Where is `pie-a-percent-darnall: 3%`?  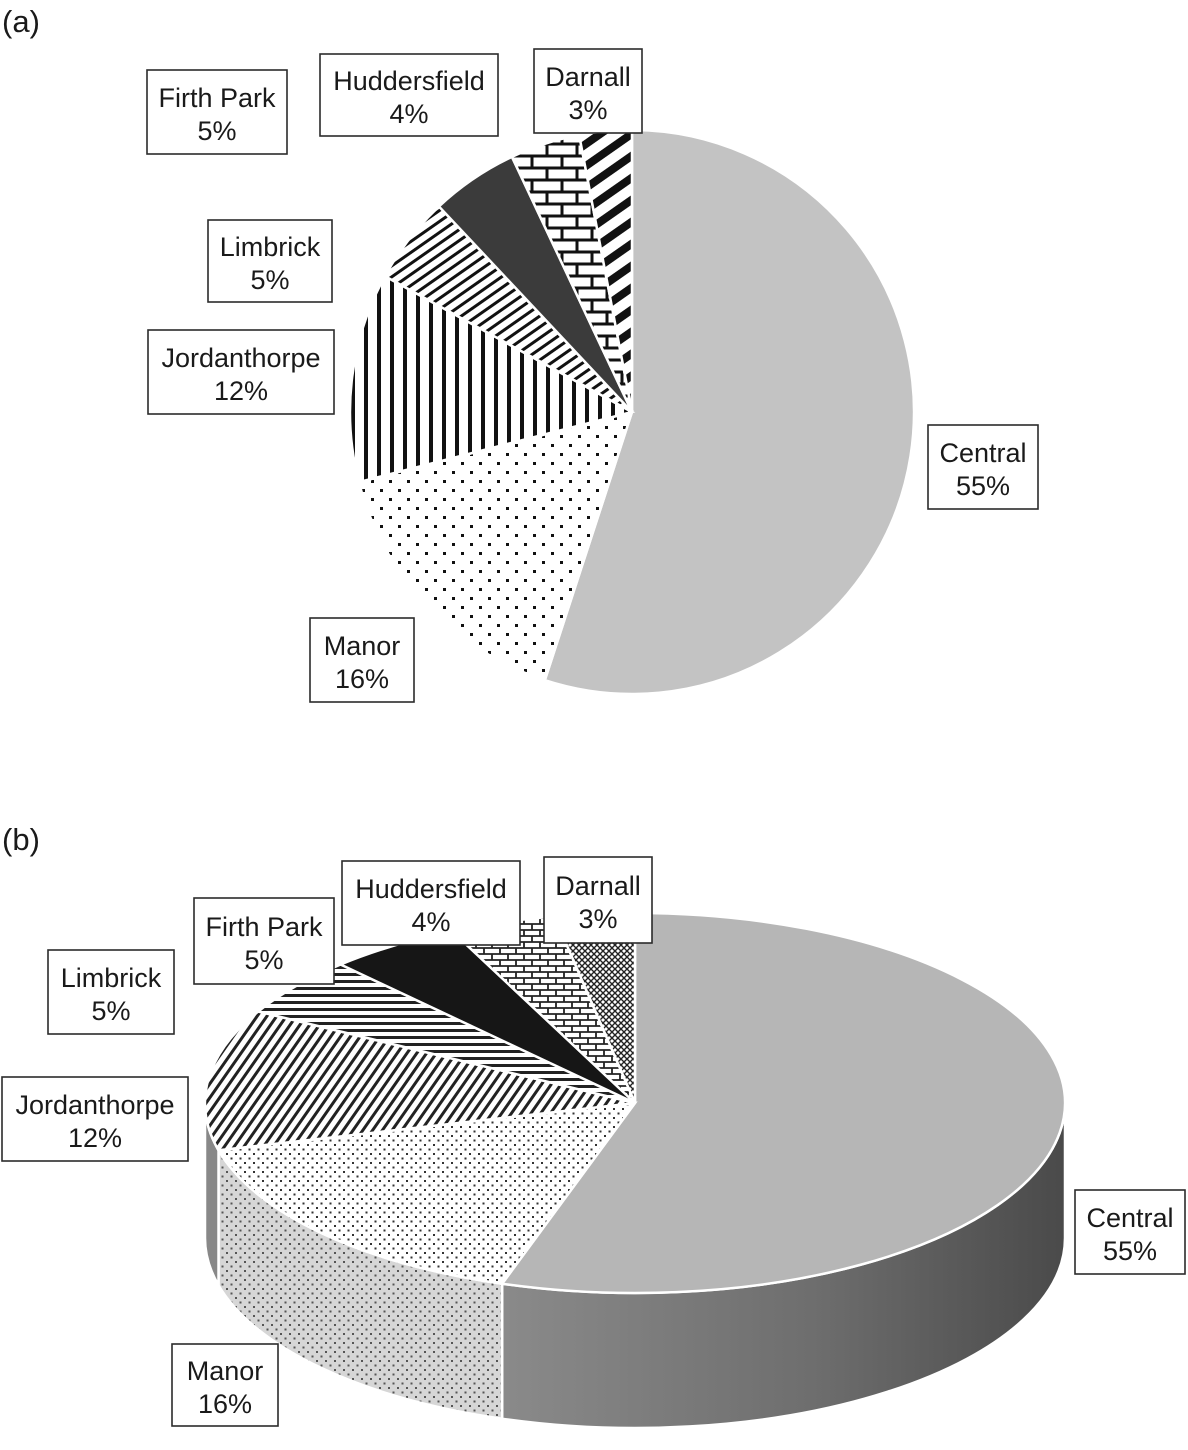
pie-a-percent-darnall: 3% is located at coordinates (587, 110).